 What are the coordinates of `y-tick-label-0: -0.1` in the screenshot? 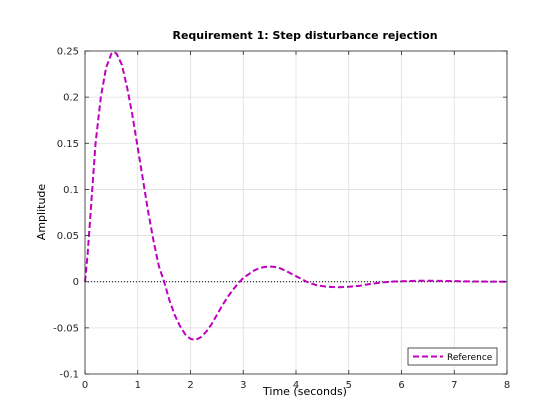 It's located at (69, 375).